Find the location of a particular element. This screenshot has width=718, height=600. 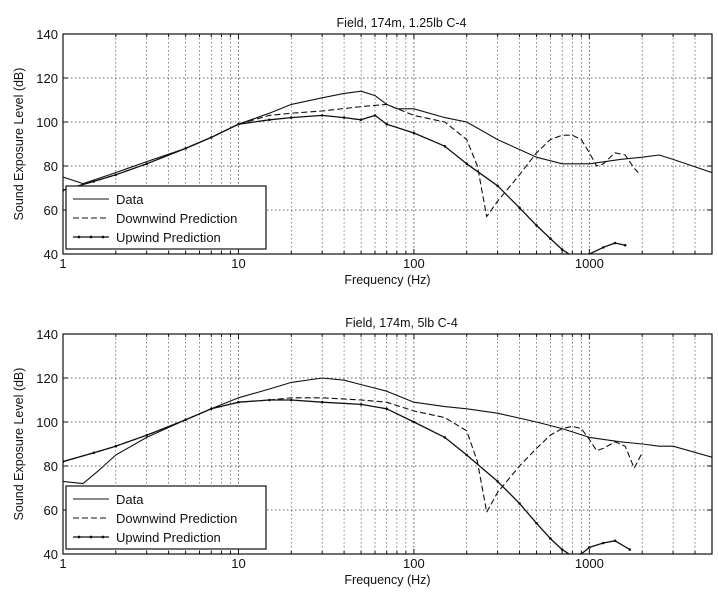

legend: Data Downwind Prediction Upwind Prediction is located at coordinates (166, 517).